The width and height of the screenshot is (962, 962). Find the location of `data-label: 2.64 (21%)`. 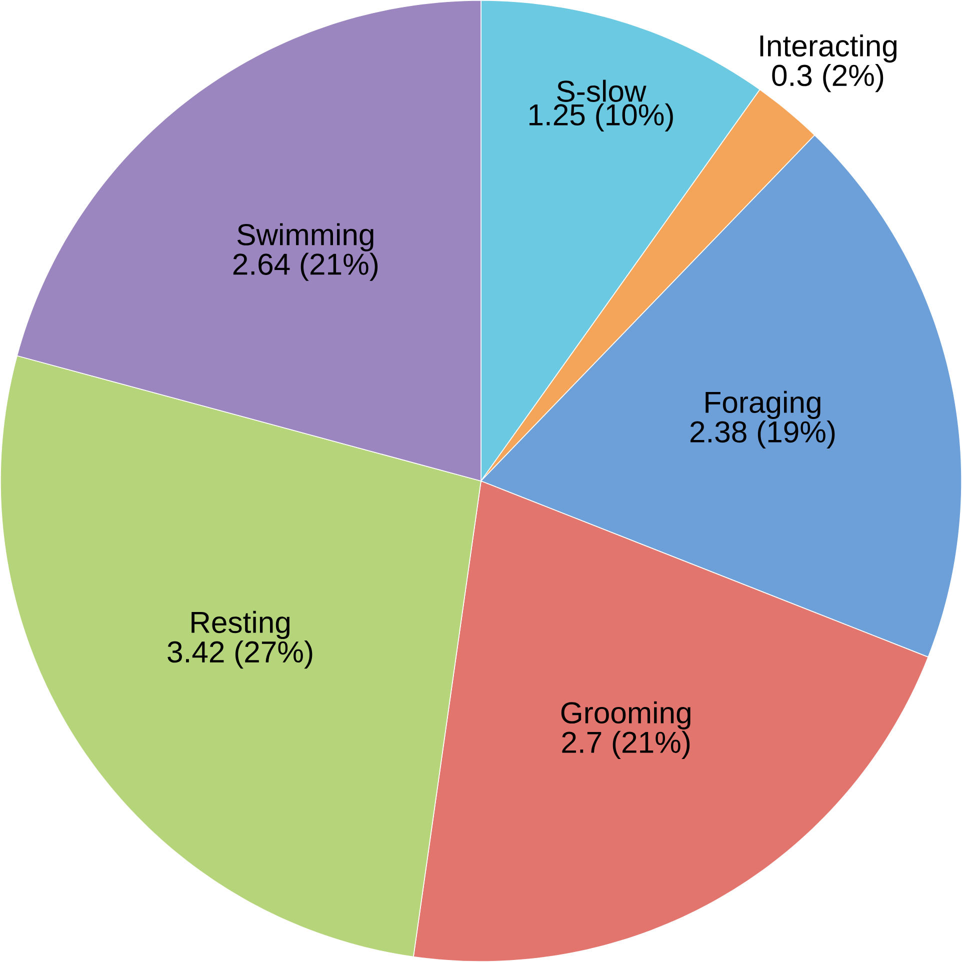

data-label: 2.64 (21%) is located at coordinates (305, 266).